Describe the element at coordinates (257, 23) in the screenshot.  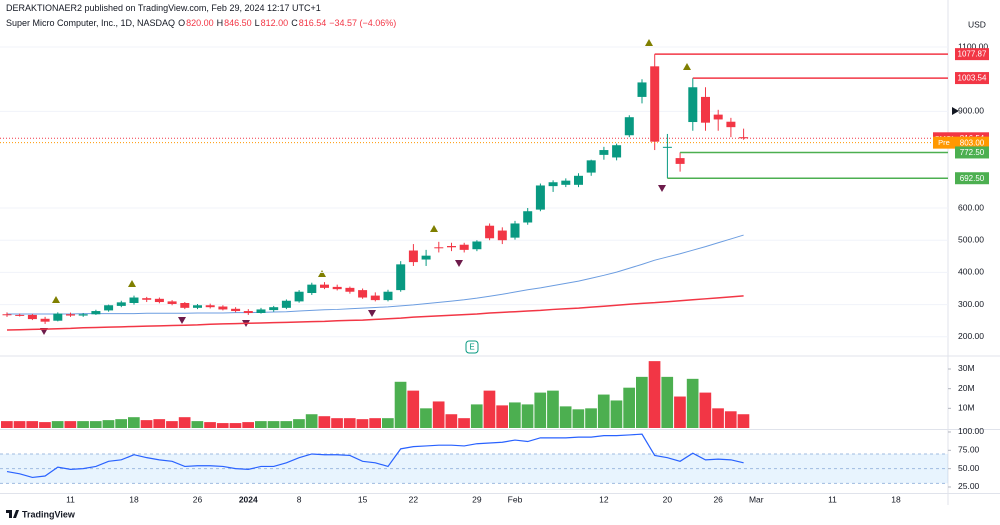
I see `quote-label: L` at that location.